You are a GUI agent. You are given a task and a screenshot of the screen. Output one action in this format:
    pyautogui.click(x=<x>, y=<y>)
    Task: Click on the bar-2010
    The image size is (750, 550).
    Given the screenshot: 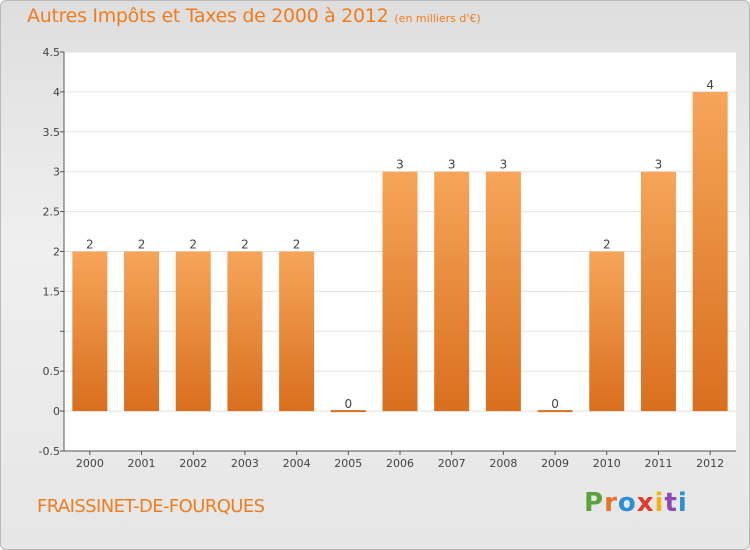 What is the action you would take?
    pyautogui.click(x=607, y=331)
    